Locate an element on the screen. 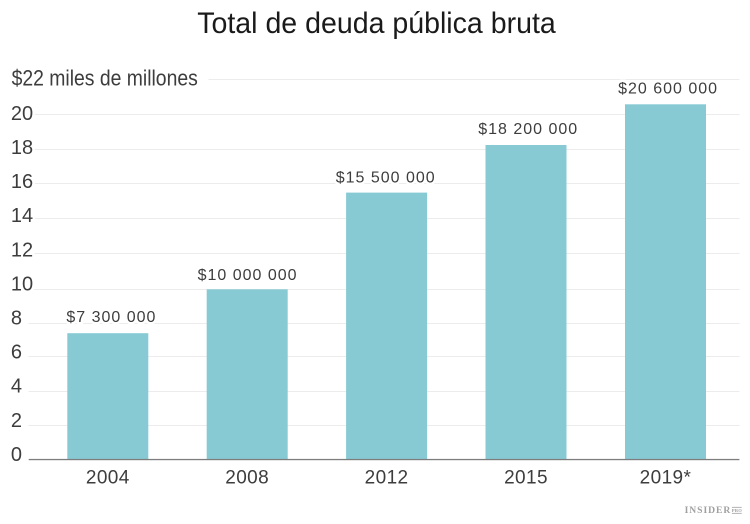  svg-text: 14 is located at coordinates (22, 216).